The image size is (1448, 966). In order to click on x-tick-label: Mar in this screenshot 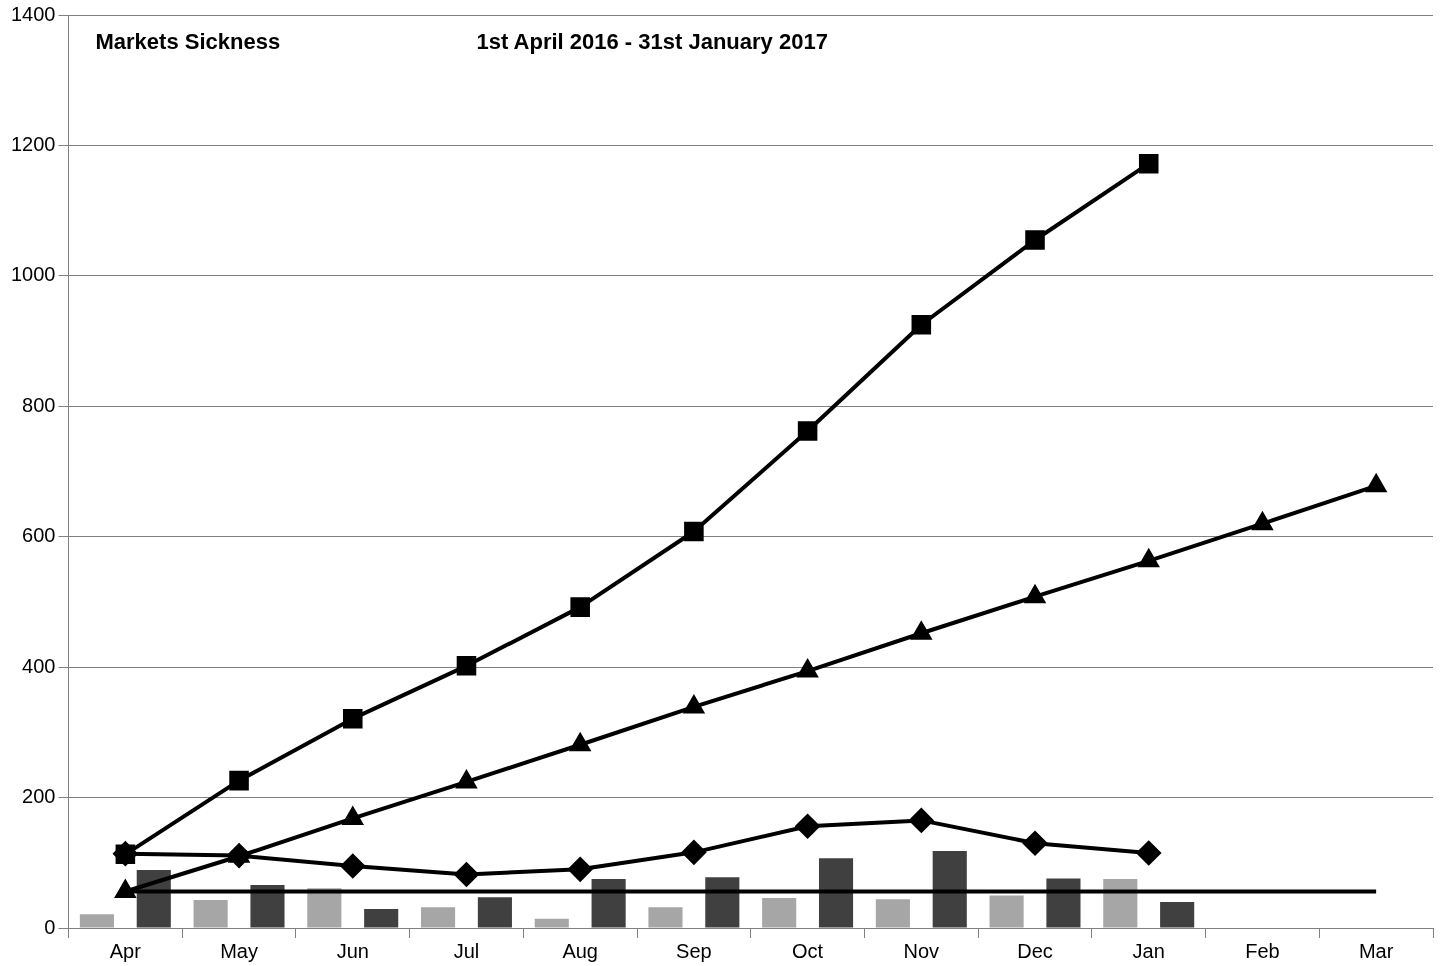, I will do `click(1376, 950)`.